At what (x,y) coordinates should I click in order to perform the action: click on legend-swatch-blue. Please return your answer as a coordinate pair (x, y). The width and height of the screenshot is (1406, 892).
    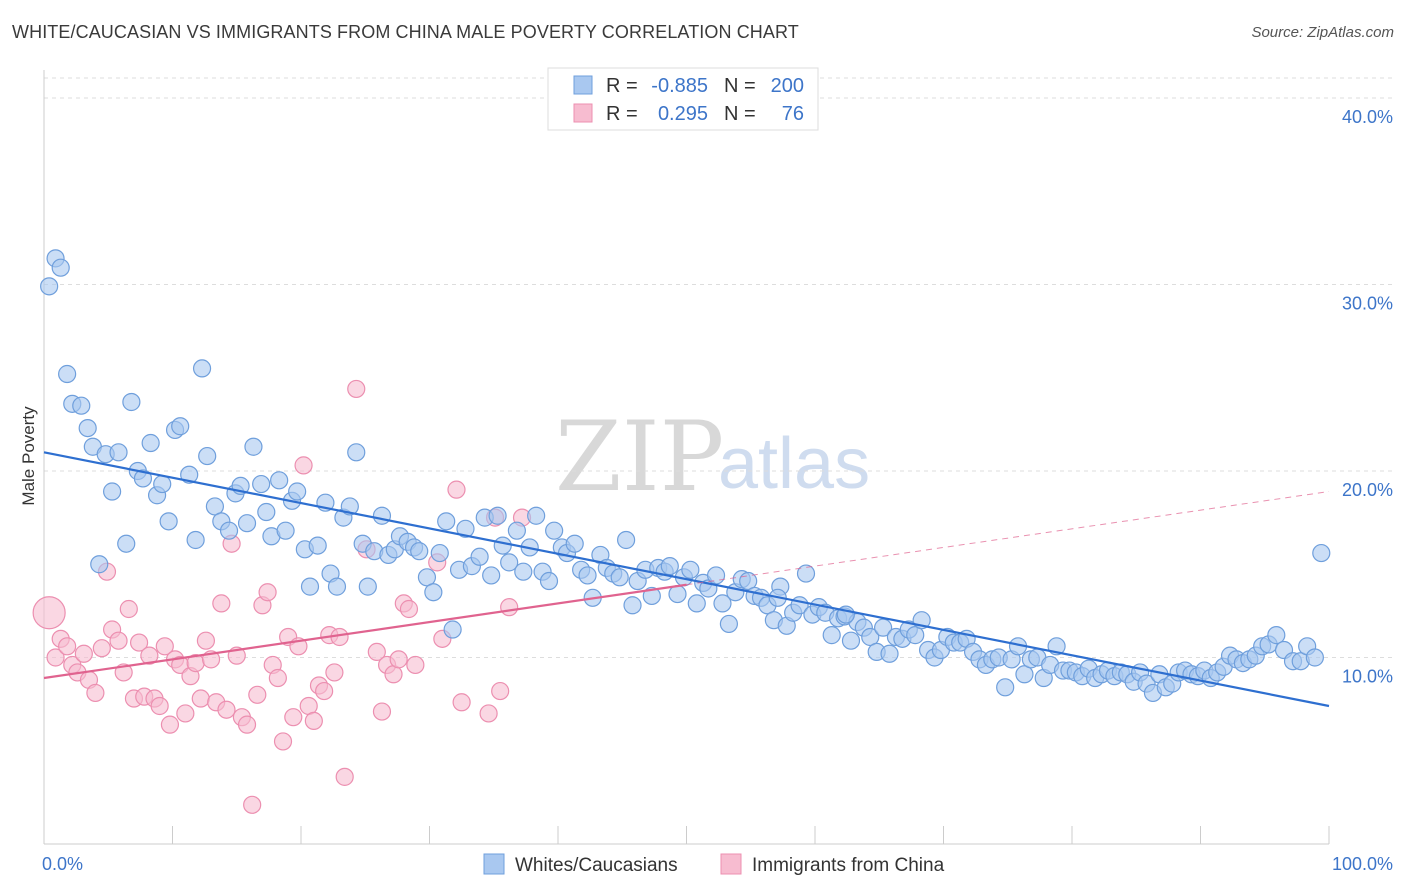
    Looking at the image, I should click on (583, 85).